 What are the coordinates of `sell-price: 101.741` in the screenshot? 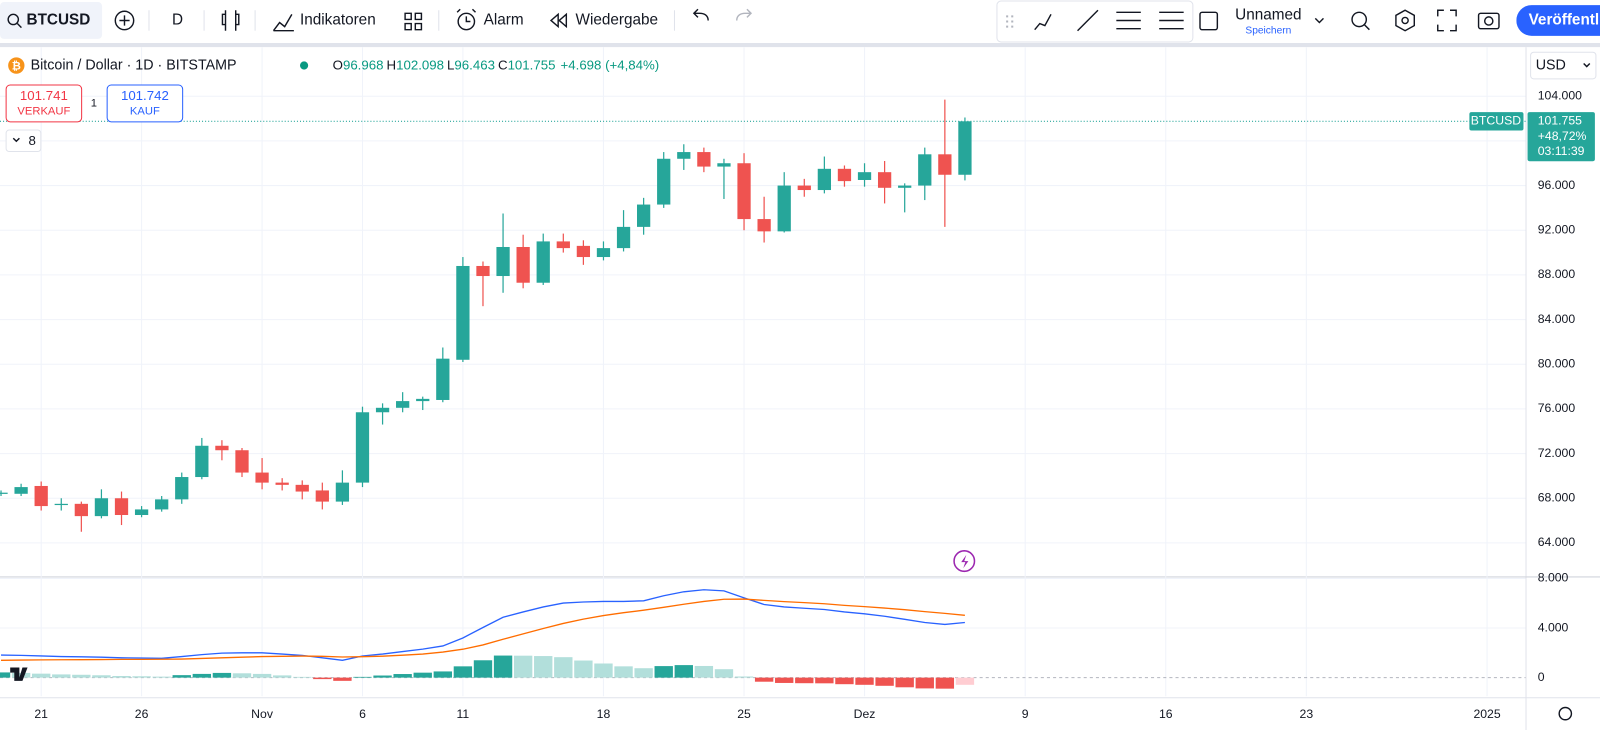 It's located at (44, 95).